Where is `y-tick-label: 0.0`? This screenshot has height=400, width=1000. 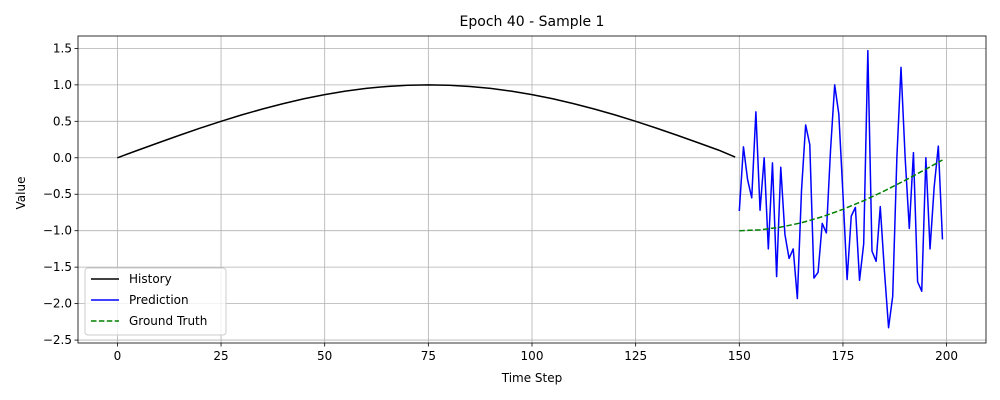
y-tick-label: 0.0 is located at coordinates (62, 158).